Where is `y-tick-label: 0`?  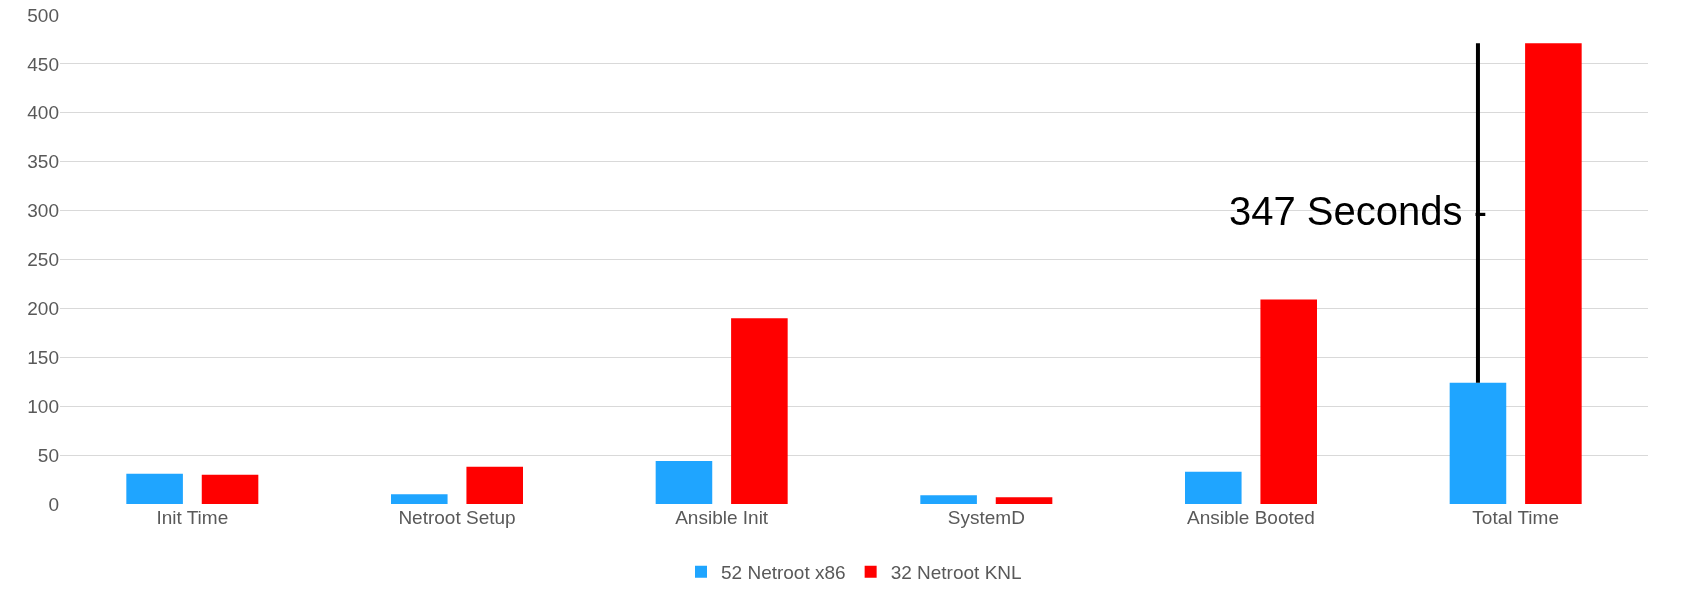 y-tick-label: 0 is located at coordinates (53, 504).